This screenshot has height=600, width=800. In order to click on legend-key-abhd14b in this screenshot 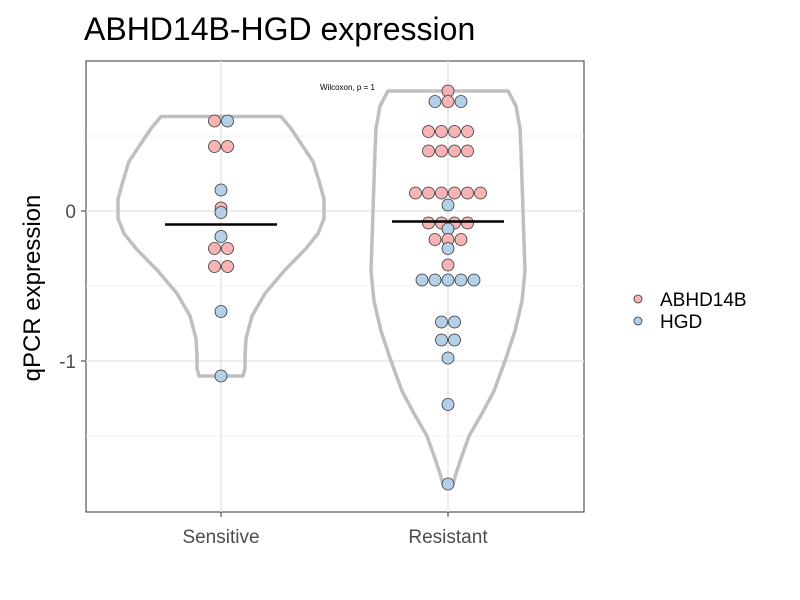, I will do `click(638, 299)`.